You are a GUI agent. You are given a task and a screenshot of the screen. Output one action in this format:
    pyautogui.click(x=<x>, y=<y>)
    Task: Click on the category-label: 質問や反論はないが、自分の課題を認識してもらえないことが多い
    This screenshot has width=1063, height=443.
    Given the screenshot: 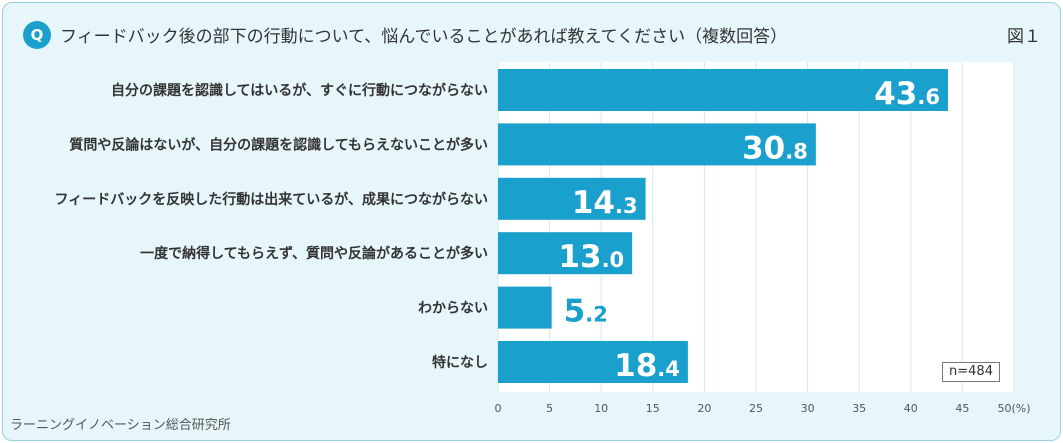 What is the action you would take?
    pyautogui.click(x=278, y=144)
    